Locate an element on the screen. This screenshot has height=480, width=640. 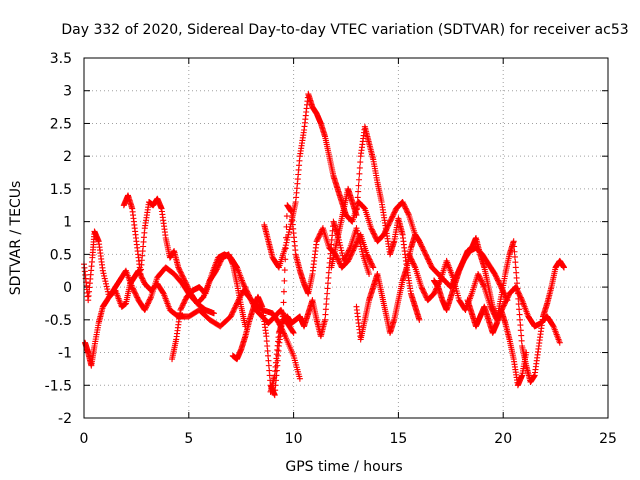
x-axis-label: GPS time / hours is located at coordinates (343, 467).